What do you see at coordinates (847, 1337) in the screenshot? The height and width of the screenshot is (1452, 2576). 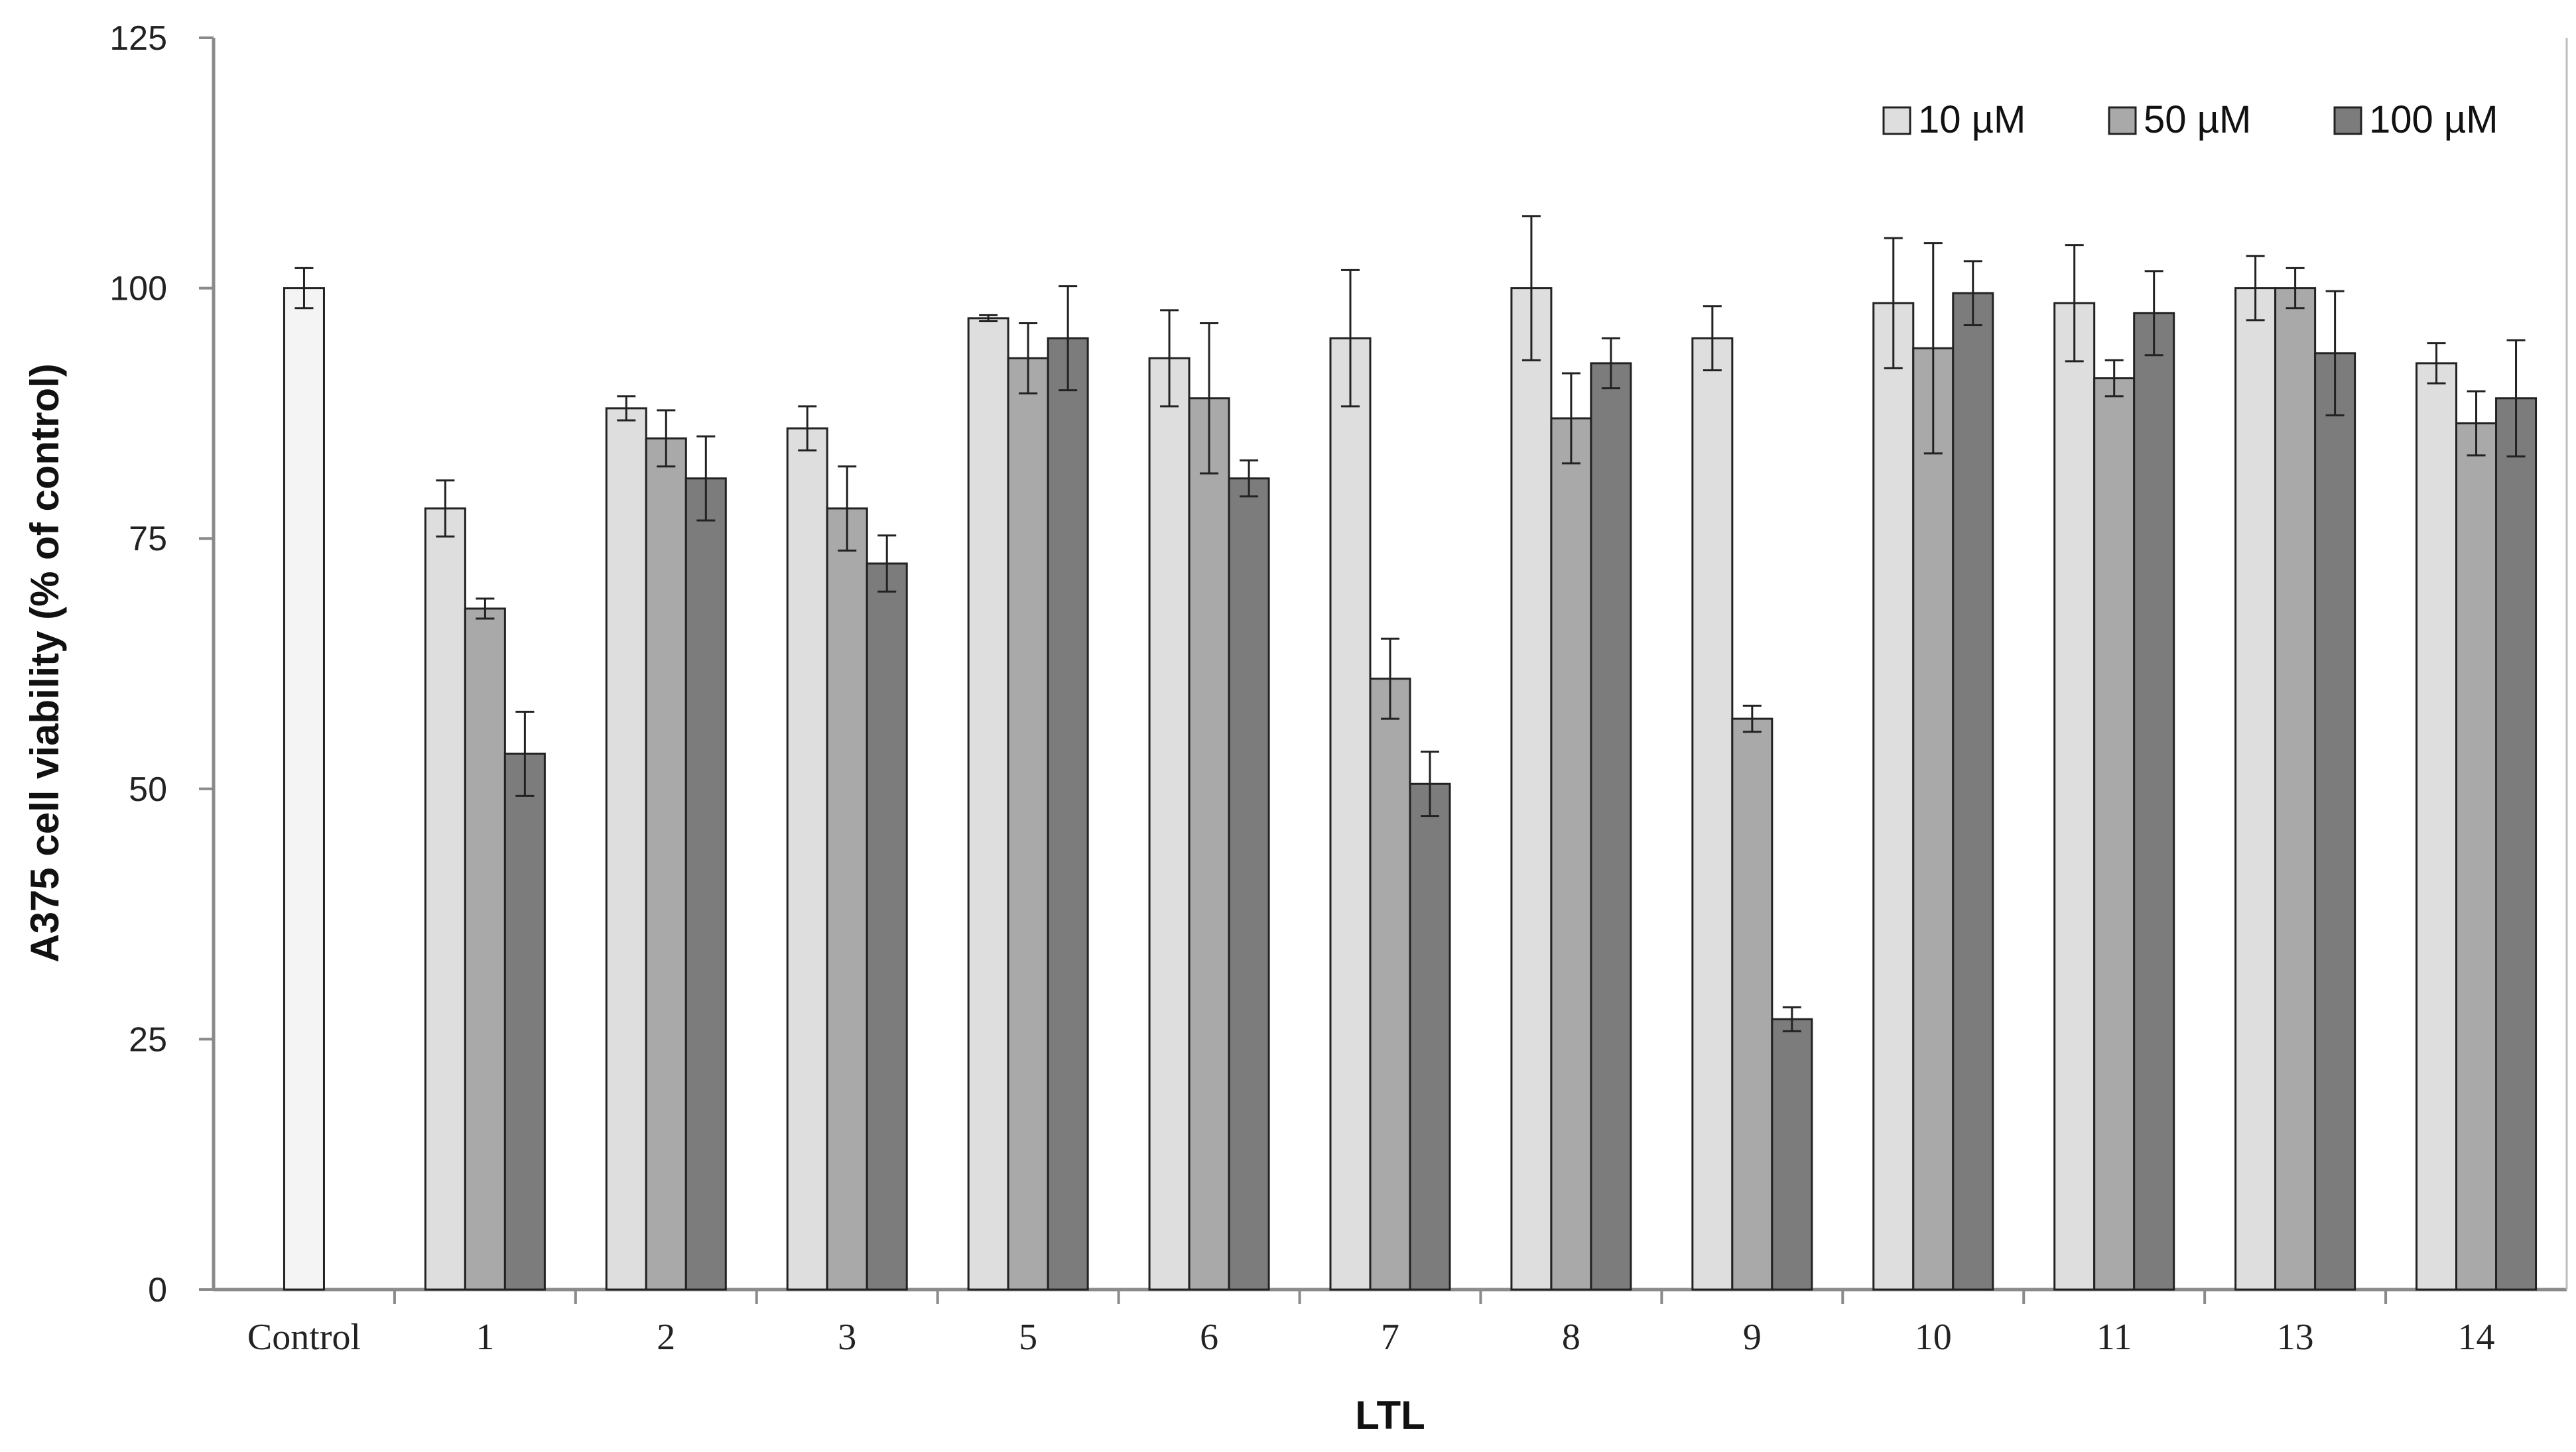 I see `x-tick-label: 3` at bounding box center [847, 1337].